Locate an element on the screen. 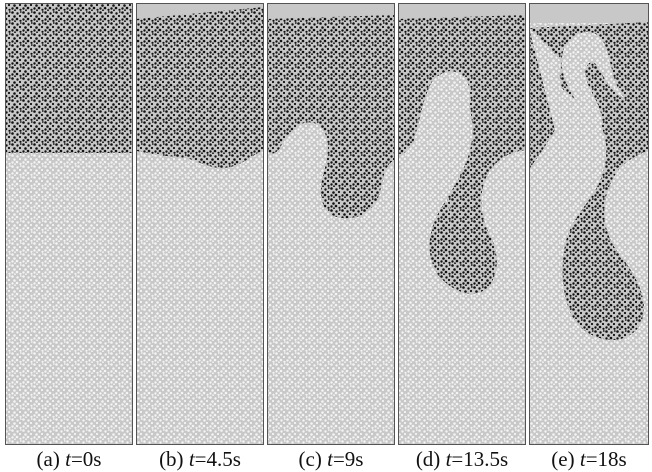  caption-d: (d) t=13.5s is located at coordinates (462, 459).